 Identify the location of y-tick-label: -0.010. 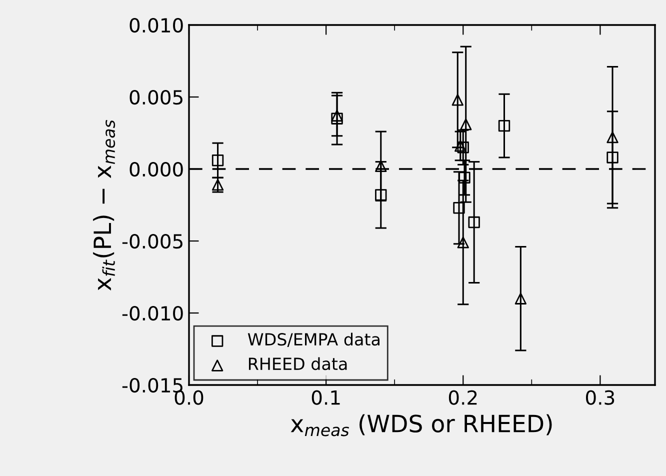
(152, 313).